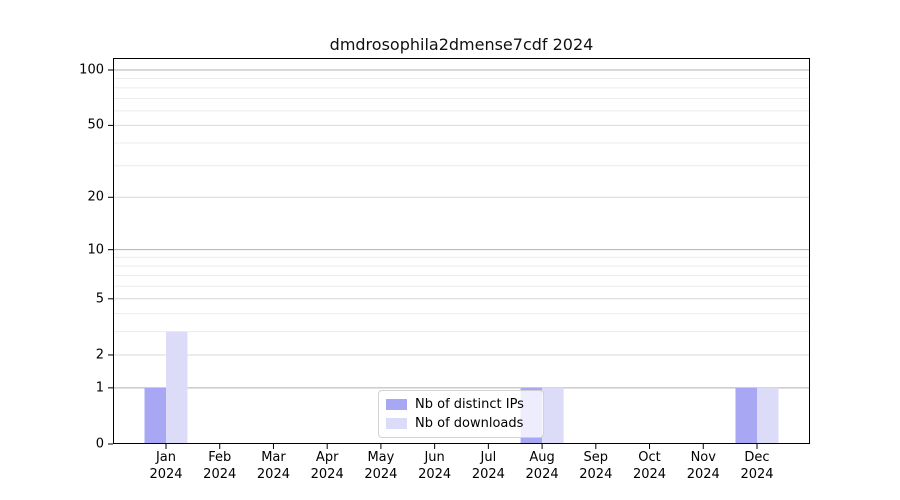 The image size is (900, 500). I want to click on x-tick-label: Nov 2024, so click(703, 466).